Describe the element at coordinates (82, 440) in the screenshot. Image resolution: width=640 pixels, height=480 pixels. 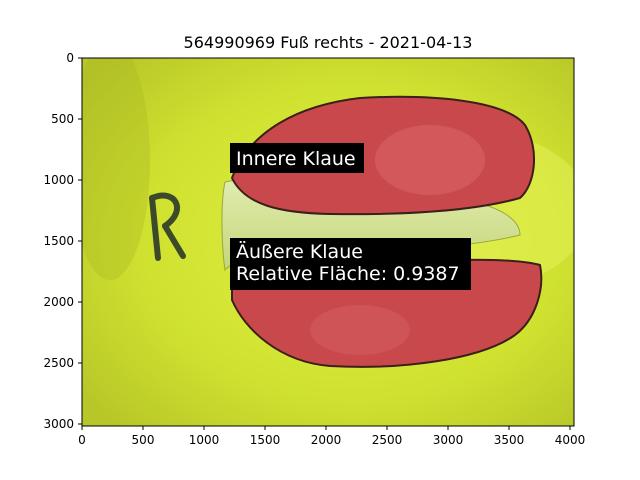
I see `x-tick-label: 0` at that location.